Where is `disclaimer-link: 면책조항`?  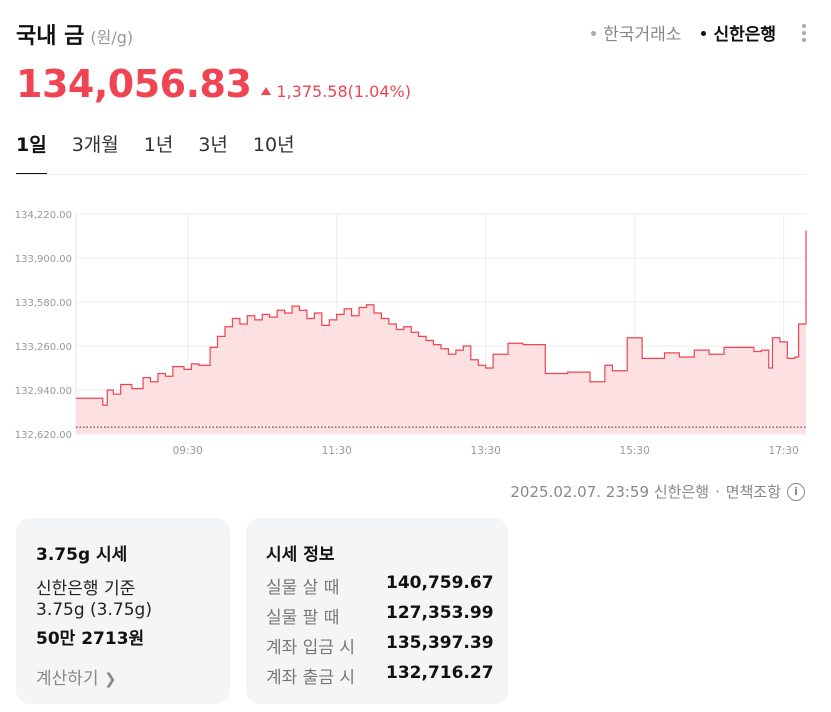 disclaimer-link: 면책조항 is located at coordinates (753, 492).